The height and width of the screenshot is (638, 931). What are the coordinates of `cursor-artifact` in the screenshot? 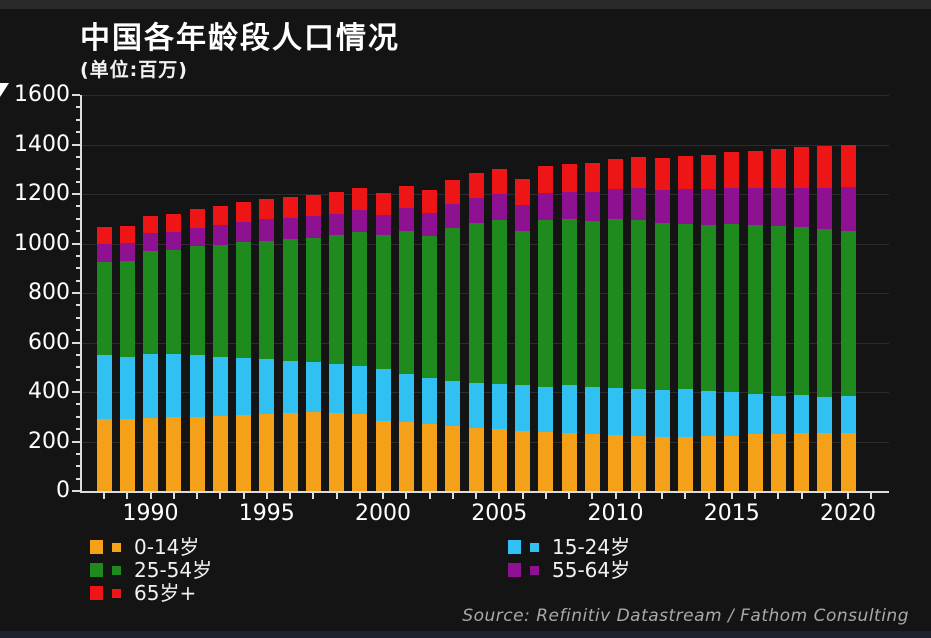 It's located at (4, 90).